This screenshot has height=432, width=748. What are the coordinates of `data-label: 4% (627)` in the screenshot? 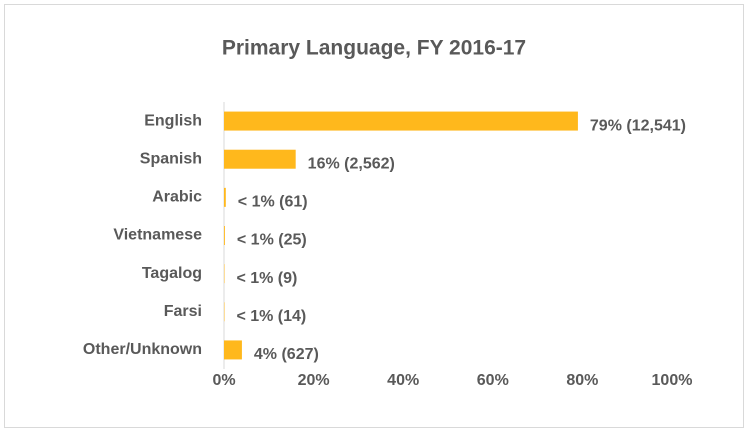 It's located at (286, 354).